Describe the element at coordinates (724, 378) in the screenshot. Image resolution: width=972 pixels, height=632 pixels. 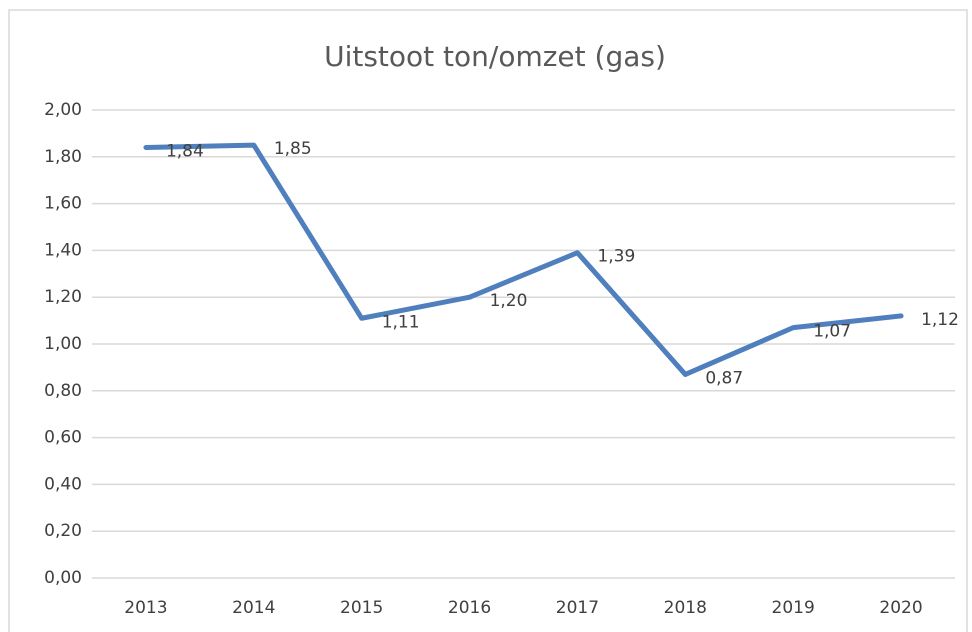
I see `data-label: 0,87` at that location.